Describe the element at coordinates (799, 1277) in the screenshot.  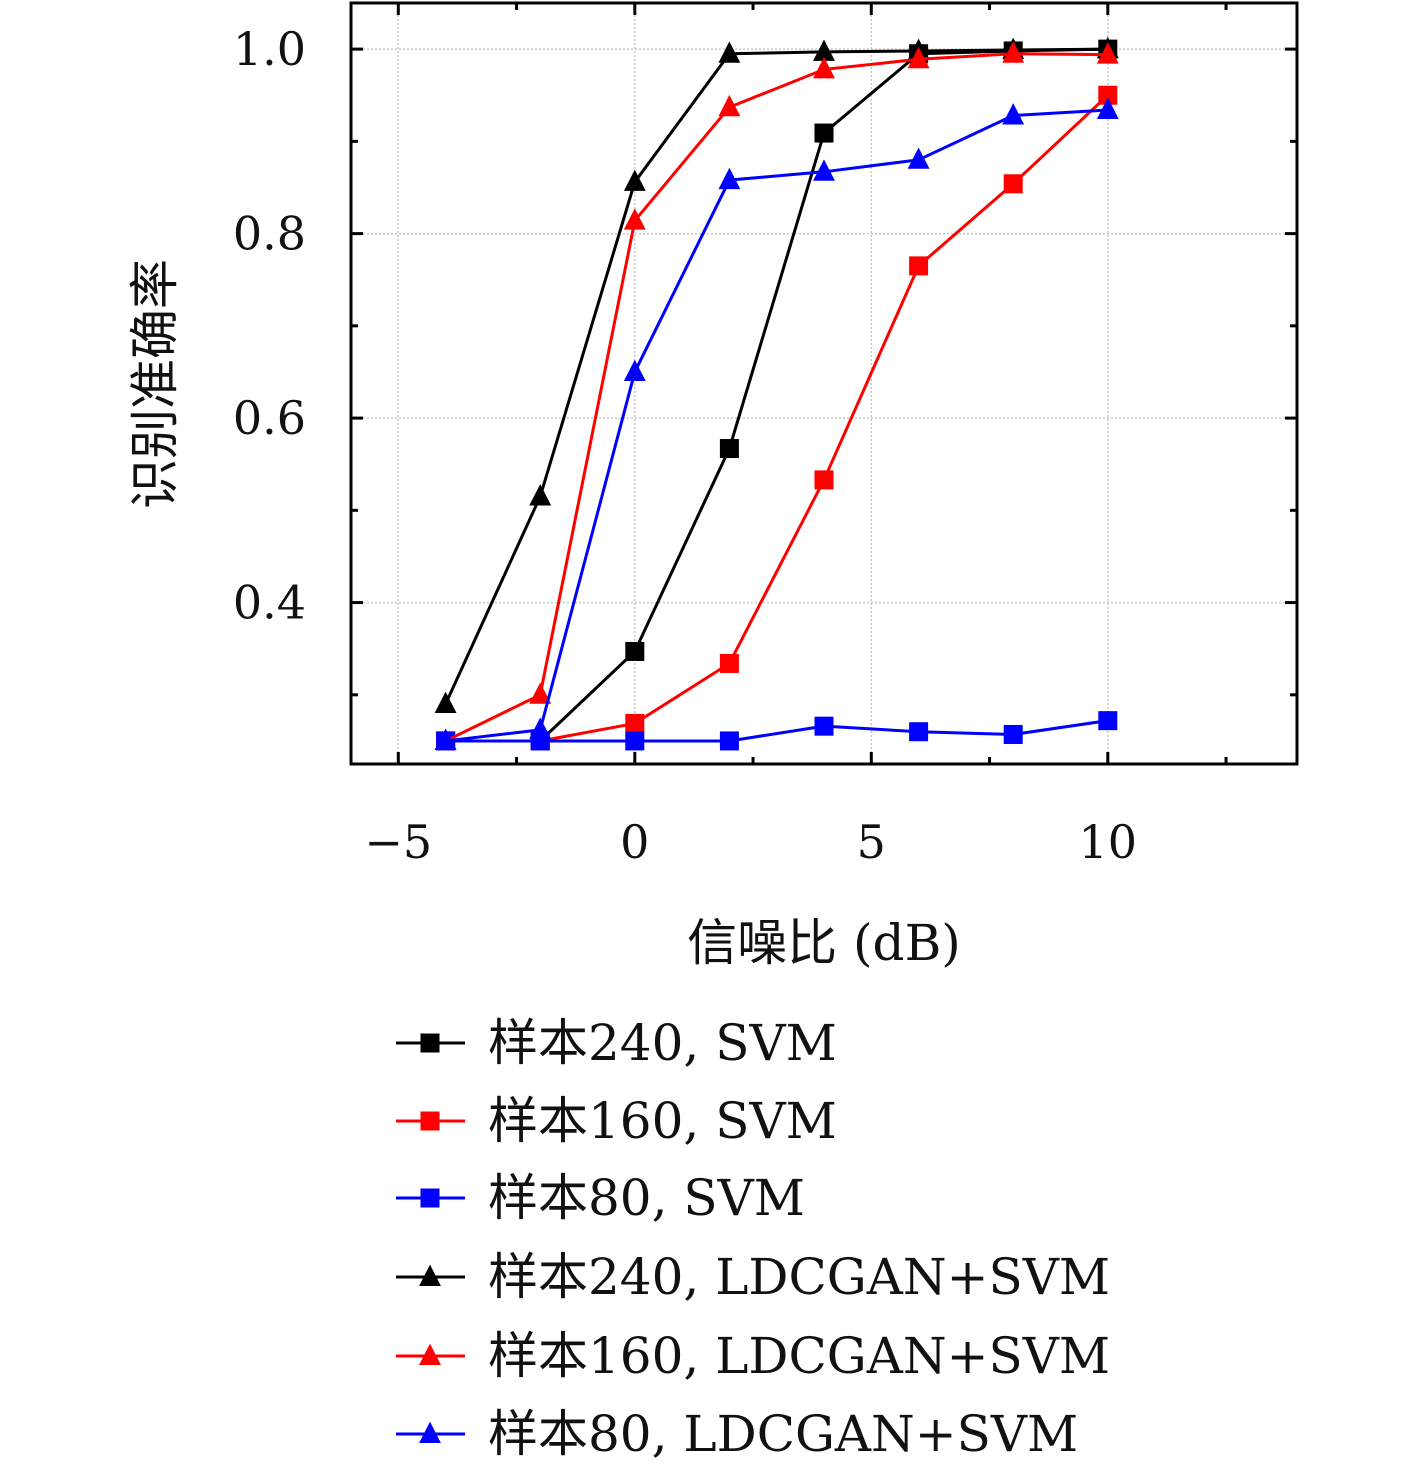
I see `legend-label: 样本240, LDCGAN+SVM` at that location.